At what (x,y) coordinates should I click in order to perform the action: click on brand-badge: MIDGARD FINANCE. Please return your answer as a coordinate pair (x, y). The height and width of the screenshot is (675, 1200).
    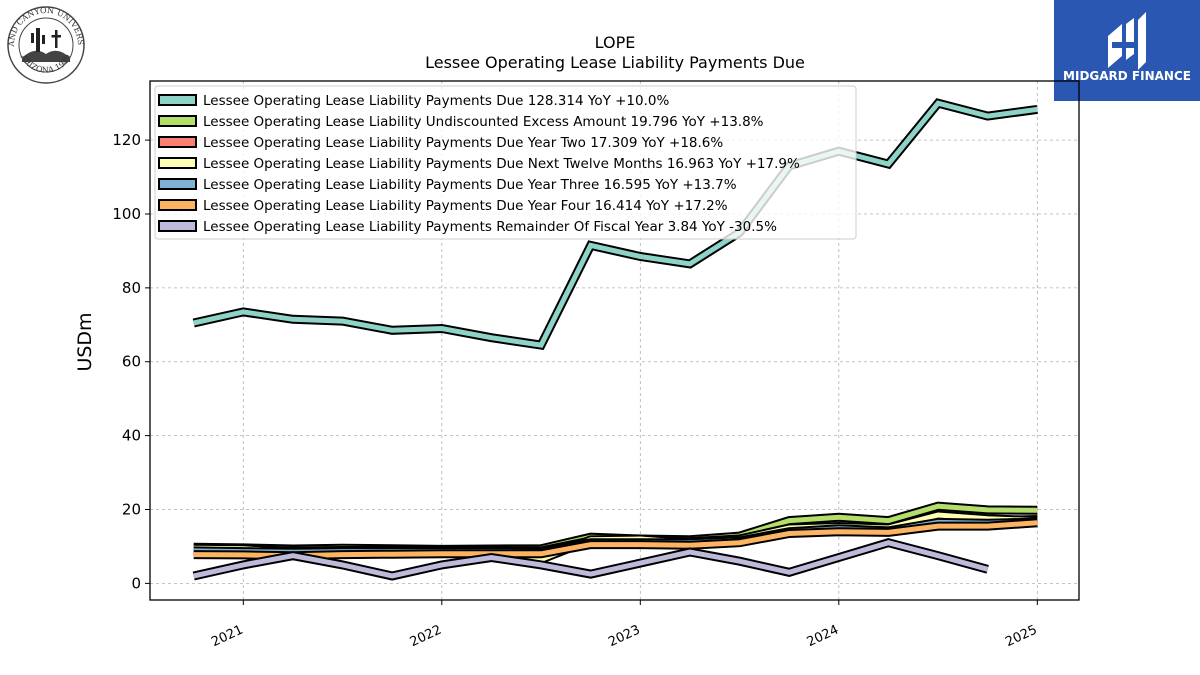
    Looking at the image, I should click on (1127, 50).